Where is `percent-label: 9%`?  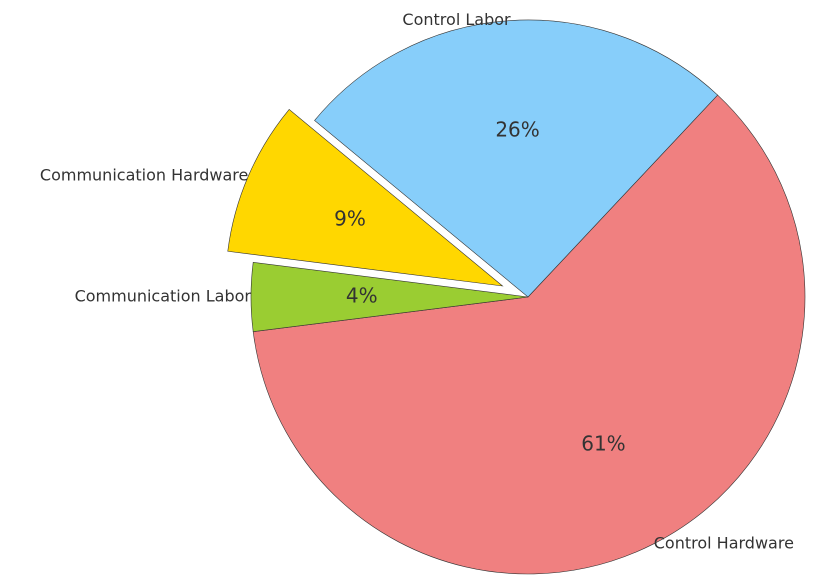
percent-label: 9% is located at coordinates (350, 218).